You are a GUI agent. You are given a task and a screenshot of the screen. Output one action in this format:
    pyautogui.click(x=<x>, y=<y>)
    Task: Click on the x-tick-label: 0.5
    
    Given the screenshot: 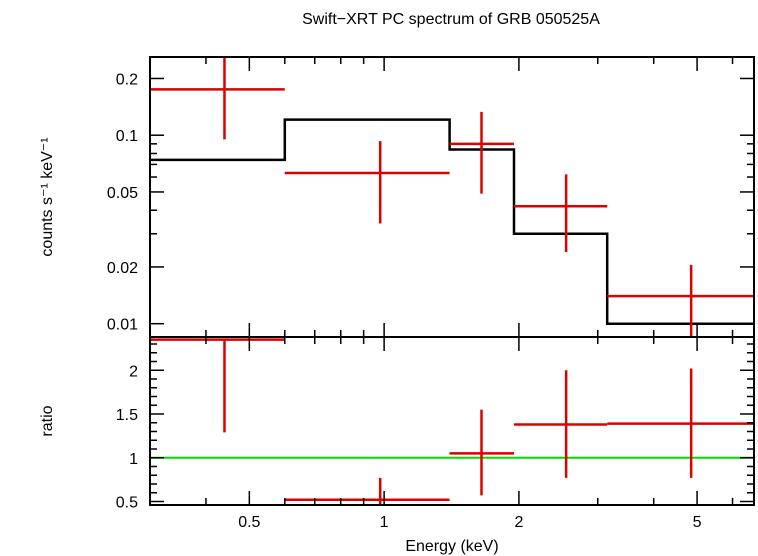 What is the action you would take?
    pyautogui.click(x=249, y=522)
    